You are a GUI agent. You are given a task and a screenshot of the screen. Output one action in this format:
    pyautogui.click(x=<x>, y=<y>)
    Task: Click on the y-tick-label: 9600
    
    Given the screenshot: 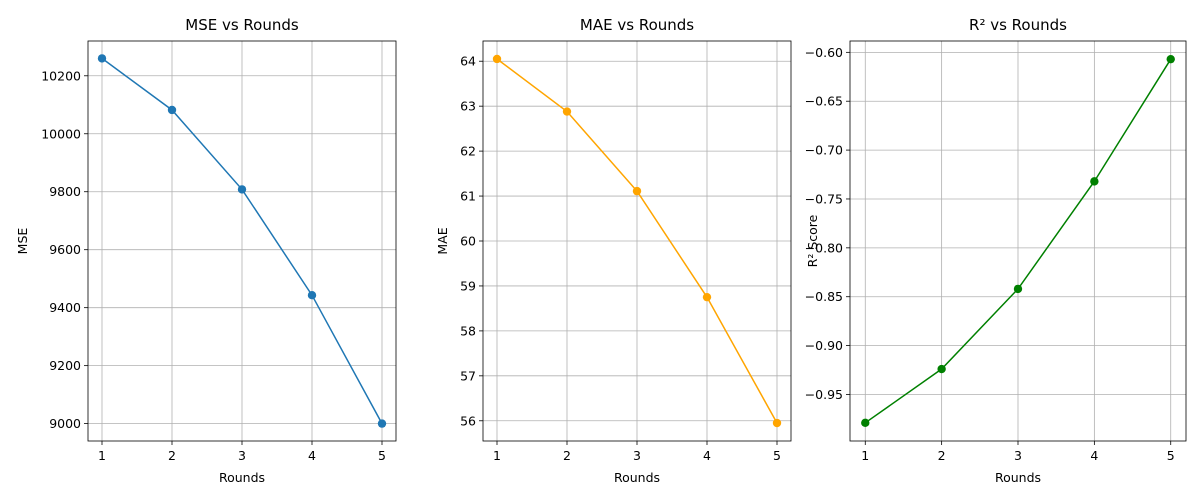 What is the action you would take?
    pyautogui.click(x=65, y=249)
    